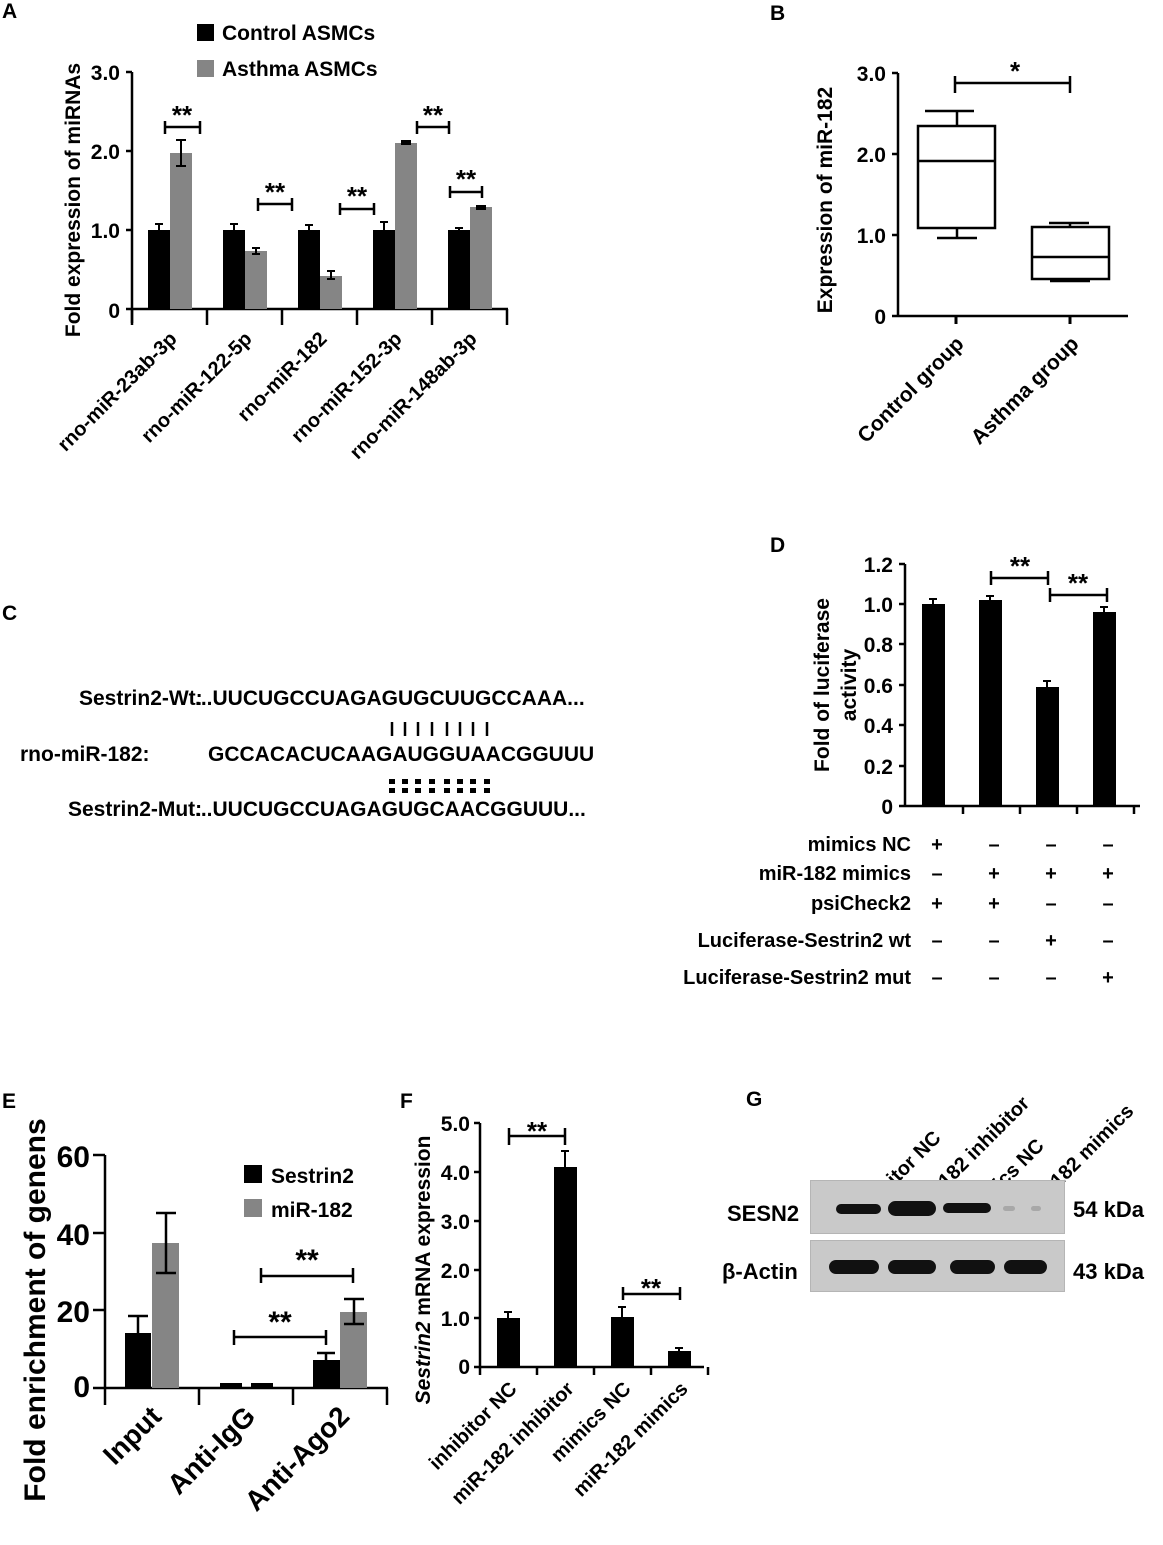 The height and width of the screenshot is (1545, 1163). What do you see at coordinates (73, 1235) in the screenshot?
I see `y-tick-label: 40` at bounding box center [73, 1235].